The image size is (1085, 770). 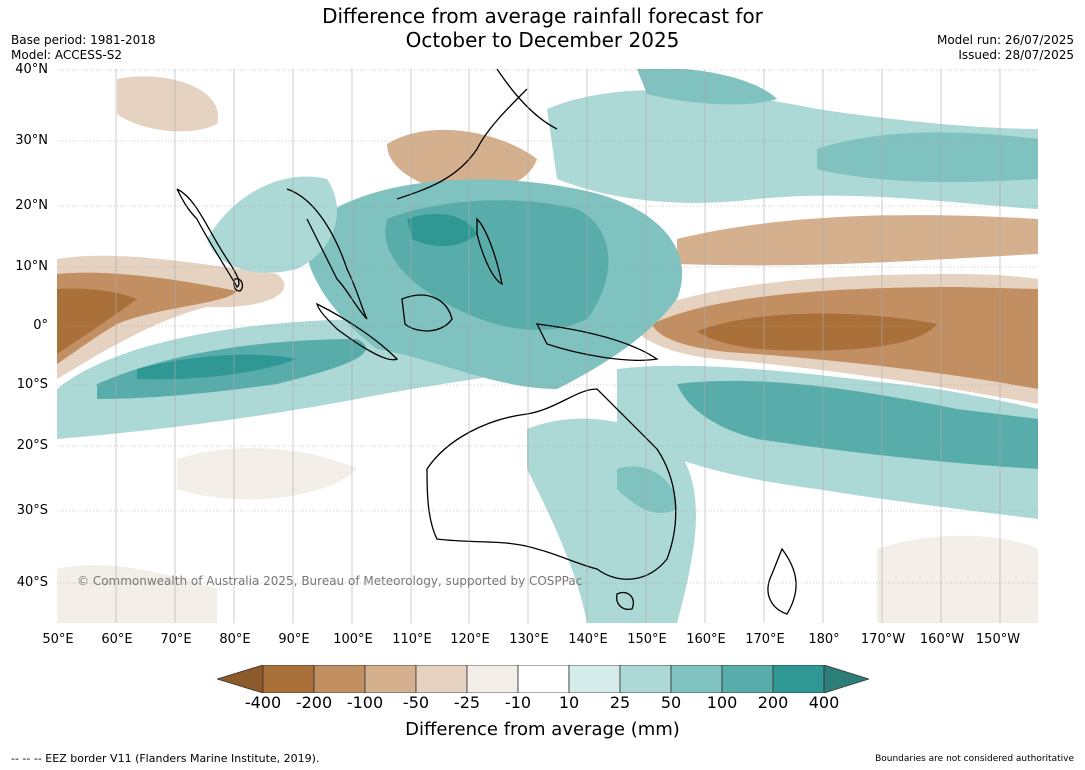 What do you see at coordinates (625, 600) in the screenshot?
I see `coast-tasmania` at bounding box center [625, 600].